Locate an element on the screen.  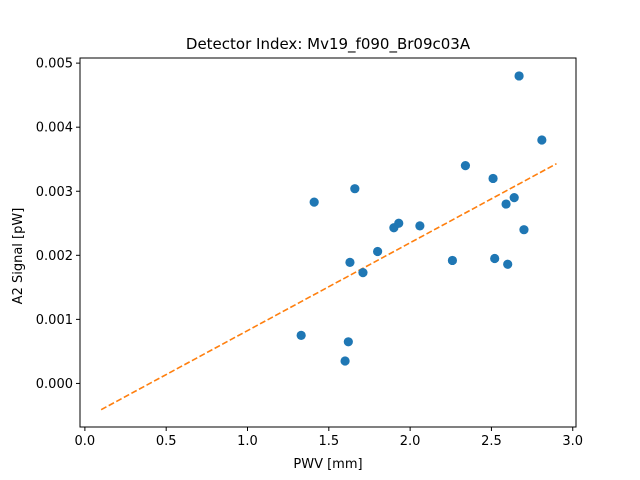
y-tick-label: 0.003 is located at coordinates (54, 192).